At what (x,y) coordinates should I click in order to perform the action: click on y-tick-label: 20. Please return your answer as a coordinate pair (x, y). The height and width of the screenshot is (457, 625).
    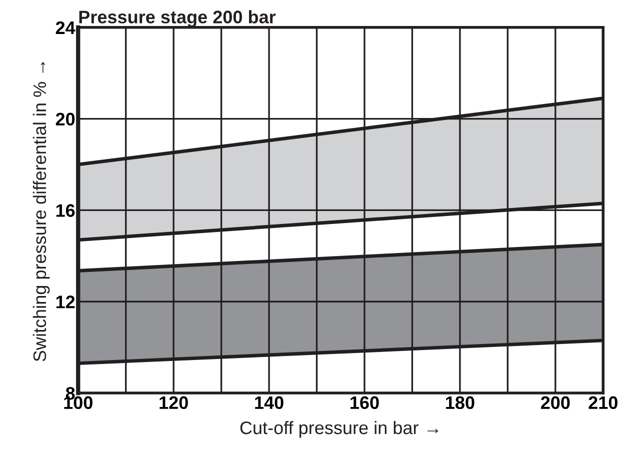
    Looking at the image, I should click on (65, 119).